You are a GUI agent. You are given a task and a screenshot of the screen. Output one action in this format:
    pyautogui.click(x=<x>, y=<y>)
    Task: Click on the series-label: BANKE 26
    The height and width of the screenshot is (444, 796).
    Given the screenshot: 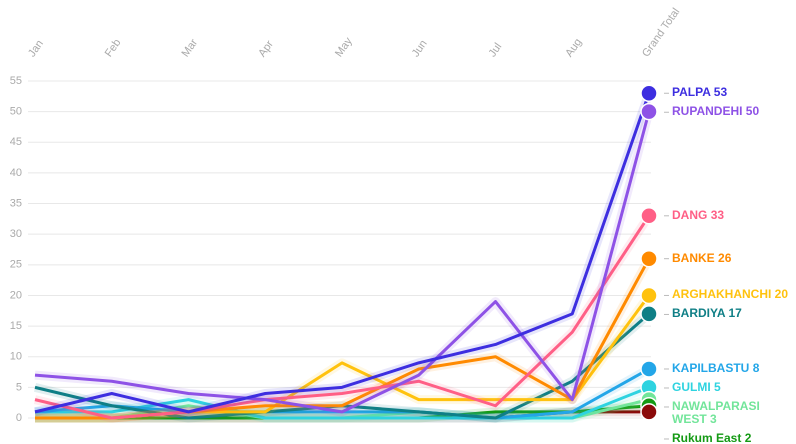 What is the action you would take?
    pyautogui.click(x=731, y=257)
    